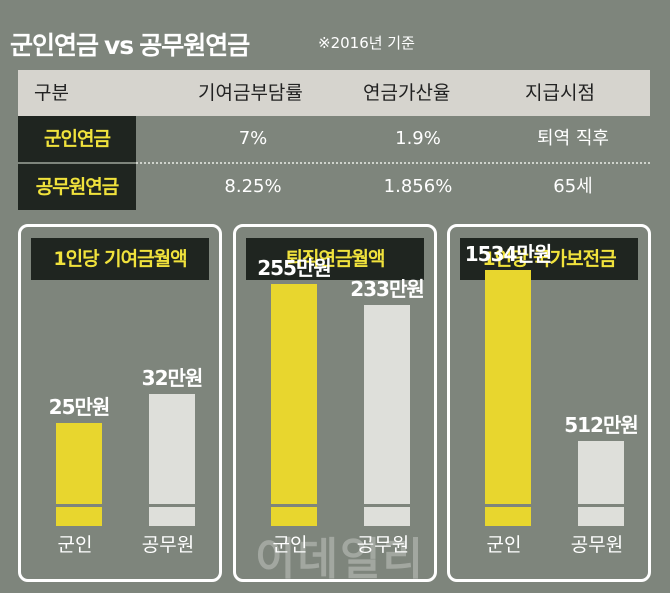  Describe the element at coordinates (560, 93) in the screenshot. I see `header-payment-start: 지급시점` at that location.